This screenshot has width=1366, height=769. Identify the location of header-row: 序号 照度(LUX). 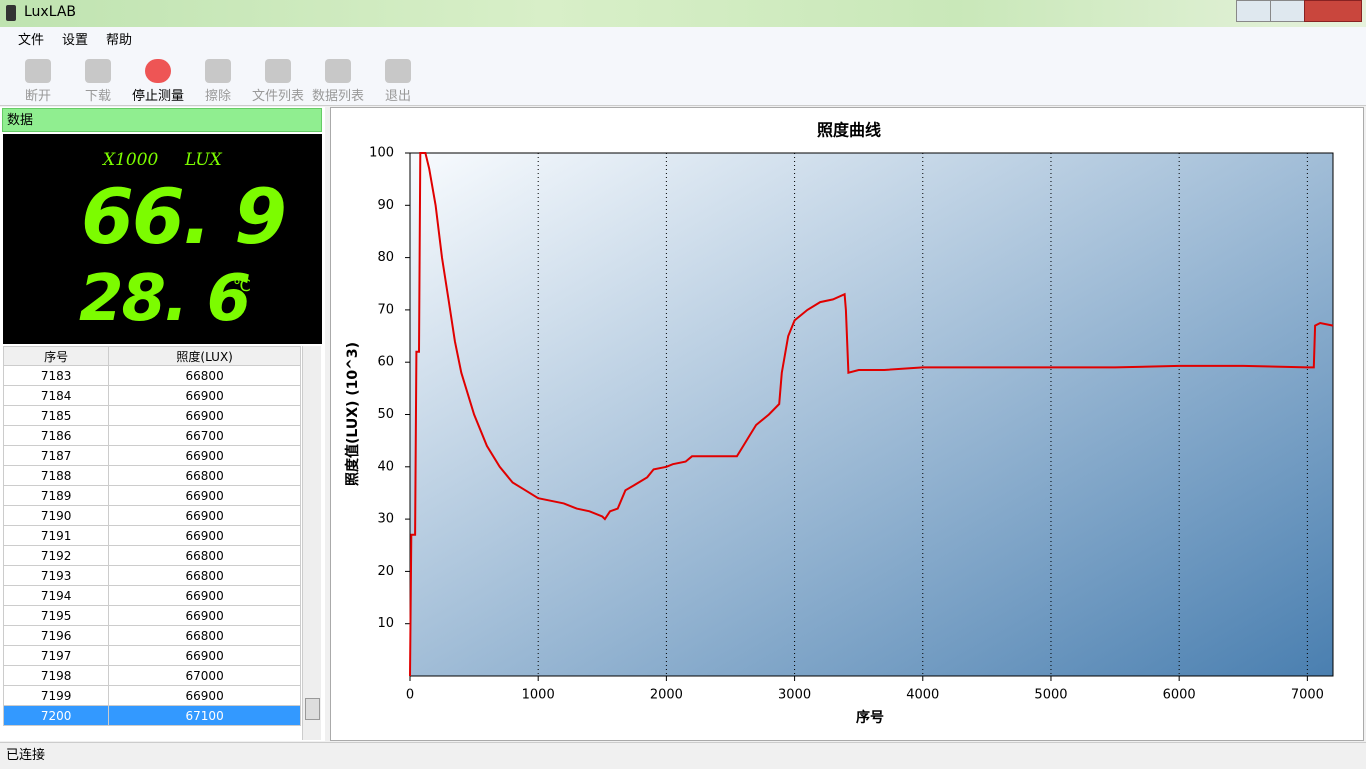
(151, 356).